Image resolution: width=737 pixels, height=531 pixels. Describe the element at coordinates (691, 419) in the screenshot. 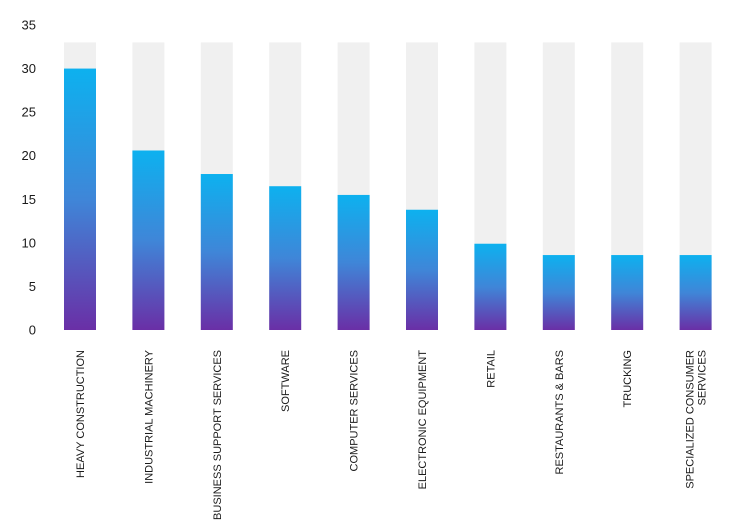

I see `x-tick-label-line: SPECIALIZED CONSUMER` at that location.